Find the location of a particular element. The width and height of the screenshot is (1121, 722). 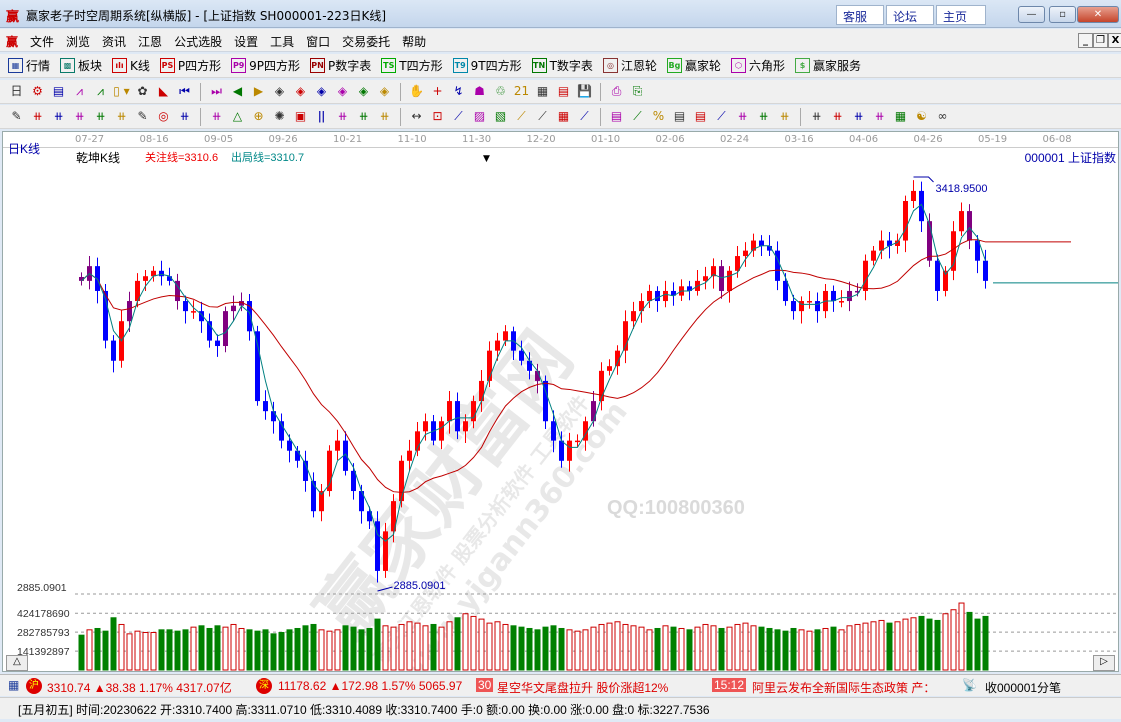

menu-item: 资讯 is located at coordinates (114, 42).